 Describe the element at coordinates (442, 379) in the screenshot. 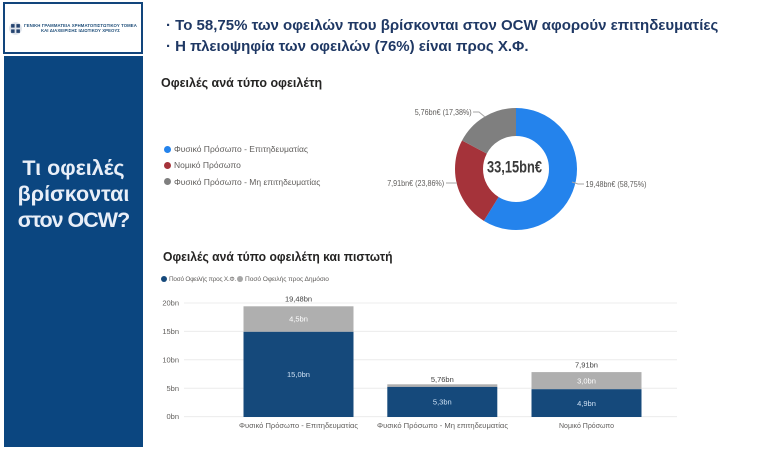

I see `svg-text: 5,76bn` at that location.